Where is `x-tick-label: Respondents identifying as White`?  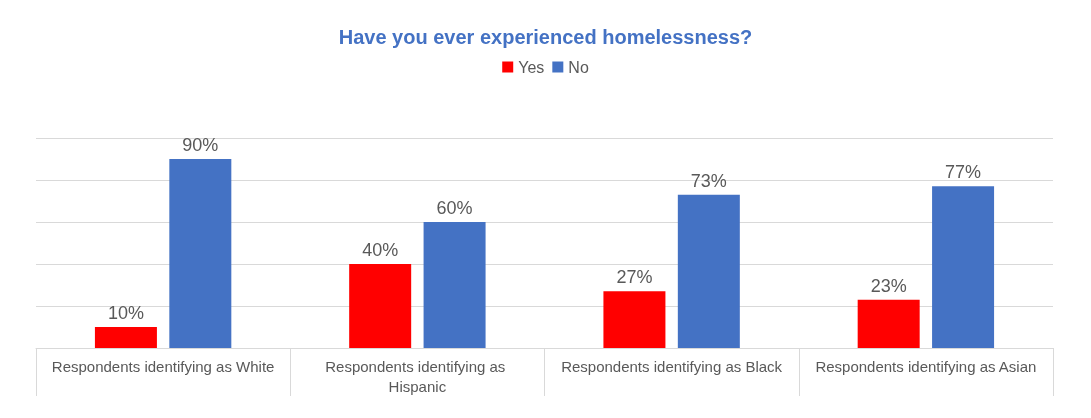
x-tick-label: Respondents identifying as White is located at coordinates (163, 366).